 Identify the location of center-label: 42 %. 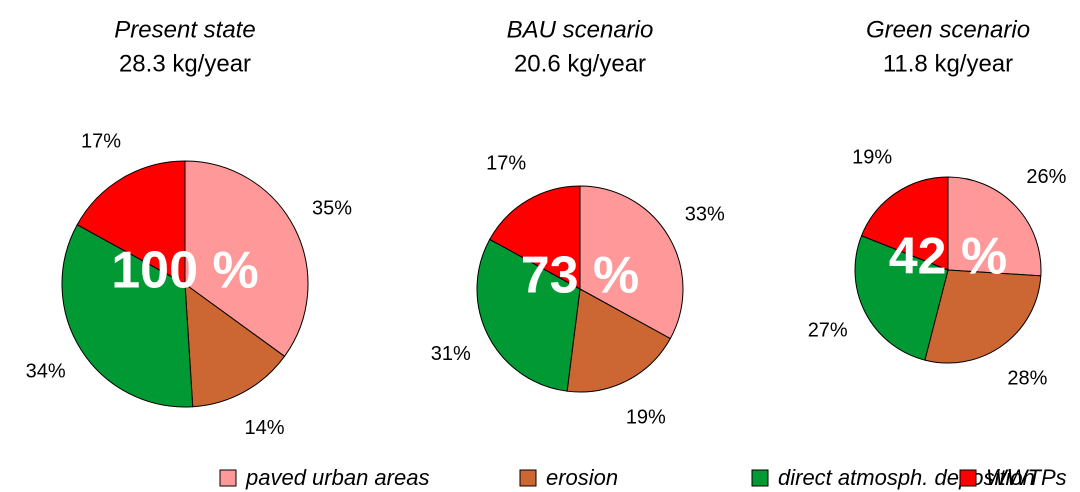
(948, 257).